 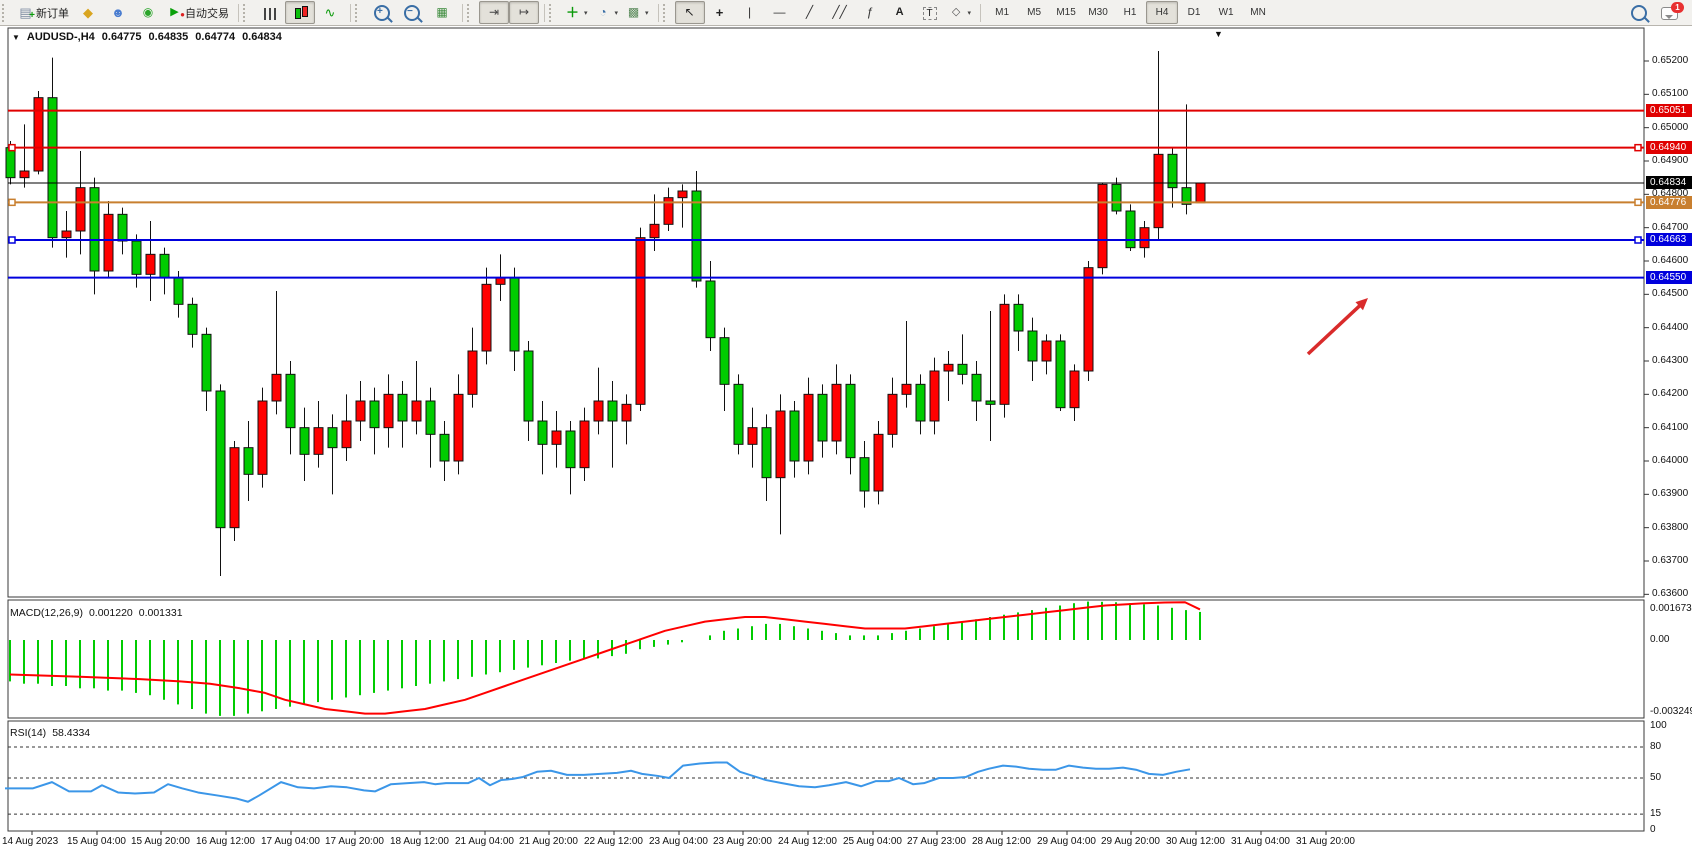 I want to click on toolbar-group-trade: ▤新订单 ◆ ☻ ◉ ▶自动交易, so click(x=123, y=13).